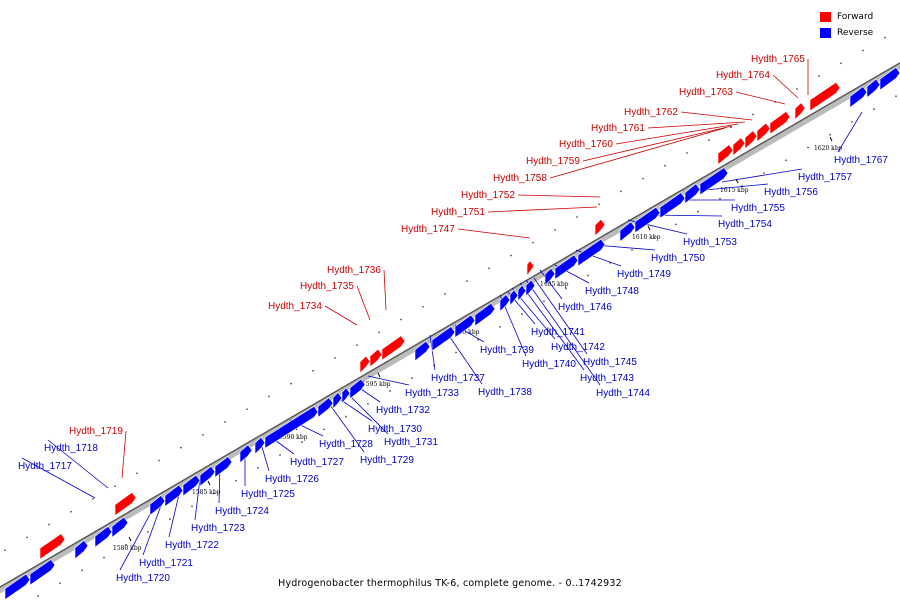 The image size is (900, 600). Describe the element at coordinates (825, 33) in the screenshot. I see `legend-swatch-reverse` at that location.